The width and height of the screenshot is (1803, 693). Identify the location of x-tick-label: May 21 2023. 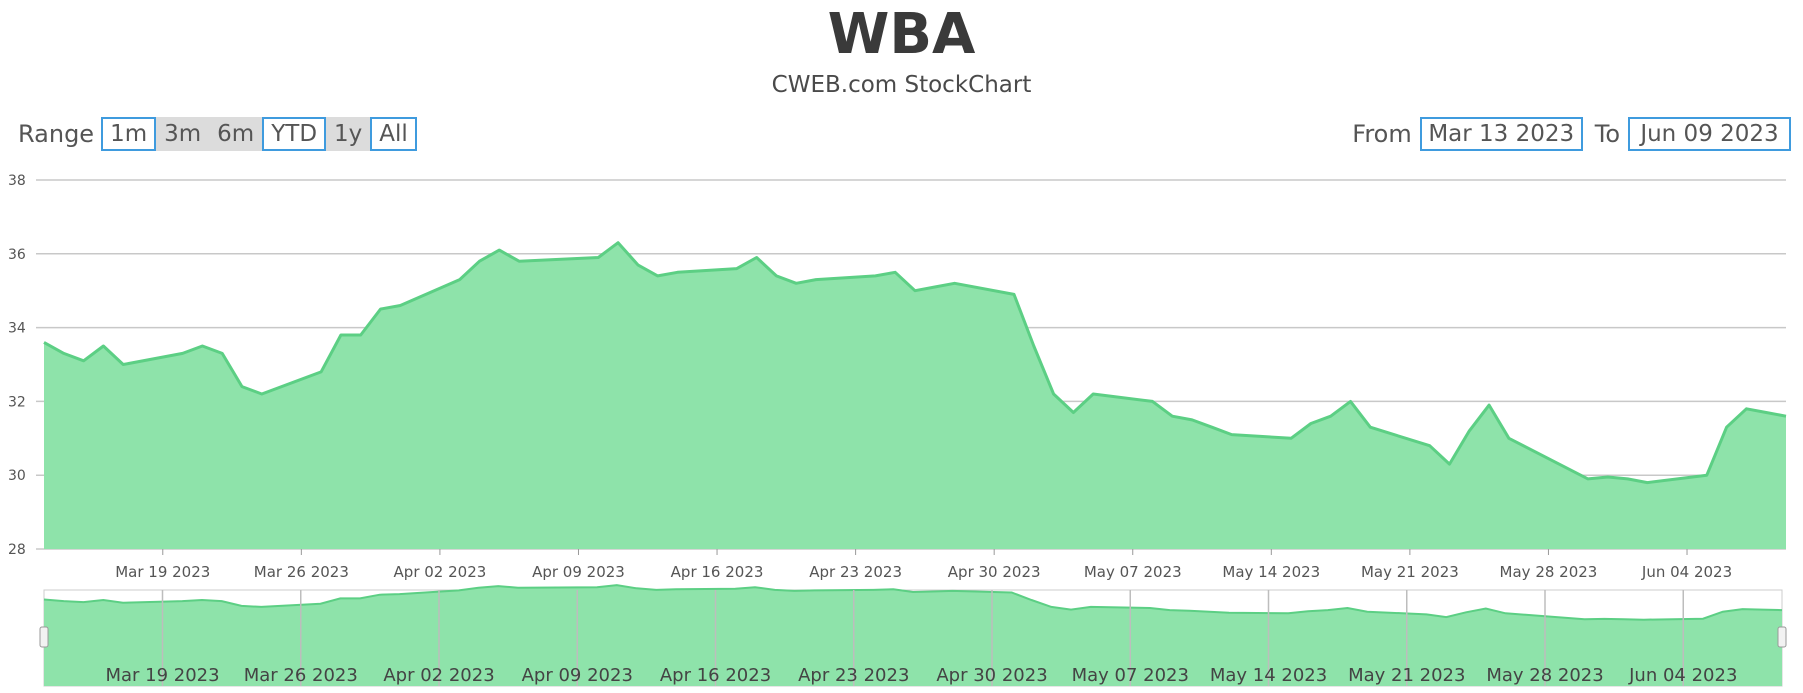
(1410, 572).